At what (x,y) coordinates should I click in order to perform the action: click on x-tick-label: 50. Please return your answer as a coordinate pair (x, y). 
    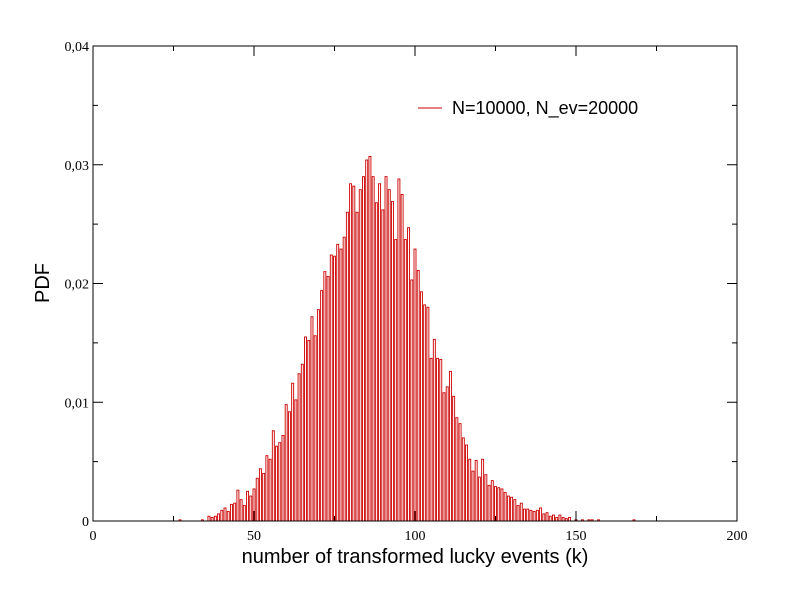
    Looking at the image, I should click on (254, 536).